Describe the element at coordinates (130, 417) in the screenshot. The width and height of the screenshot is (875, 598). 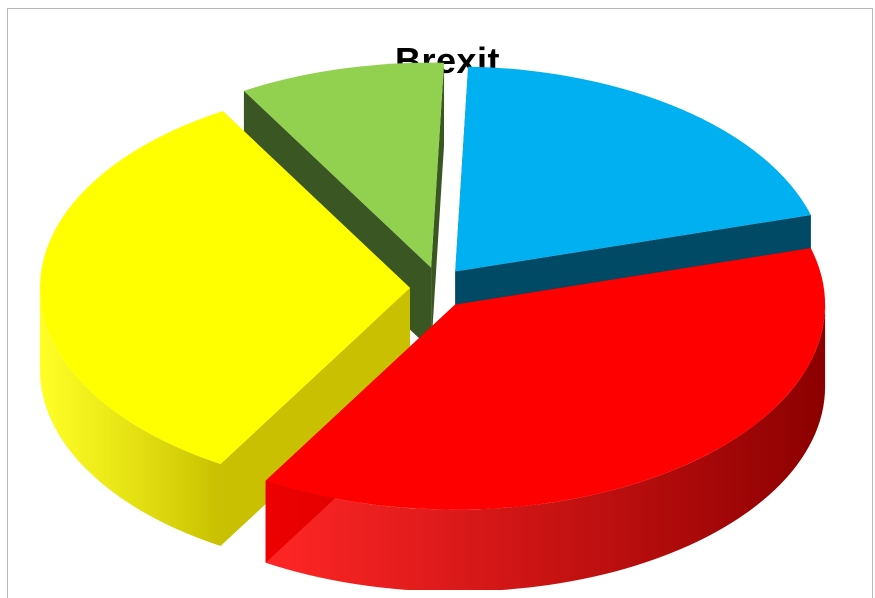
I see `pie-slice-2-outer-wall` at that location.